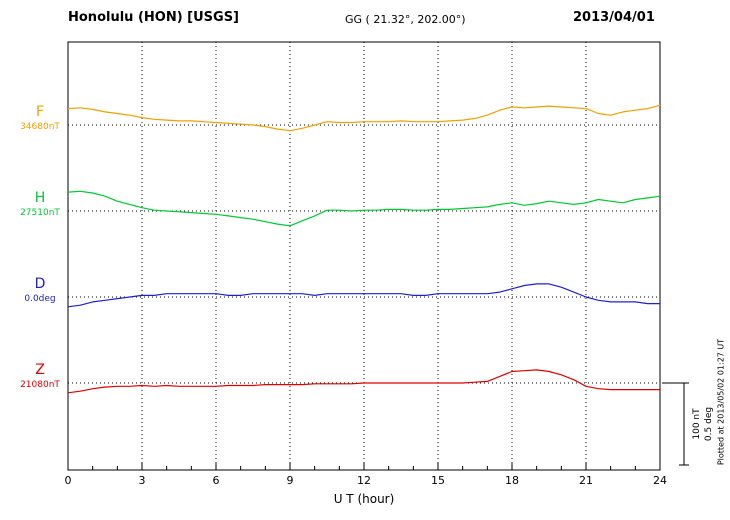  What do you see at coordinates (40, 112) in the screenshot?
I see `series-letter: F` at bounding box center [40, 112].